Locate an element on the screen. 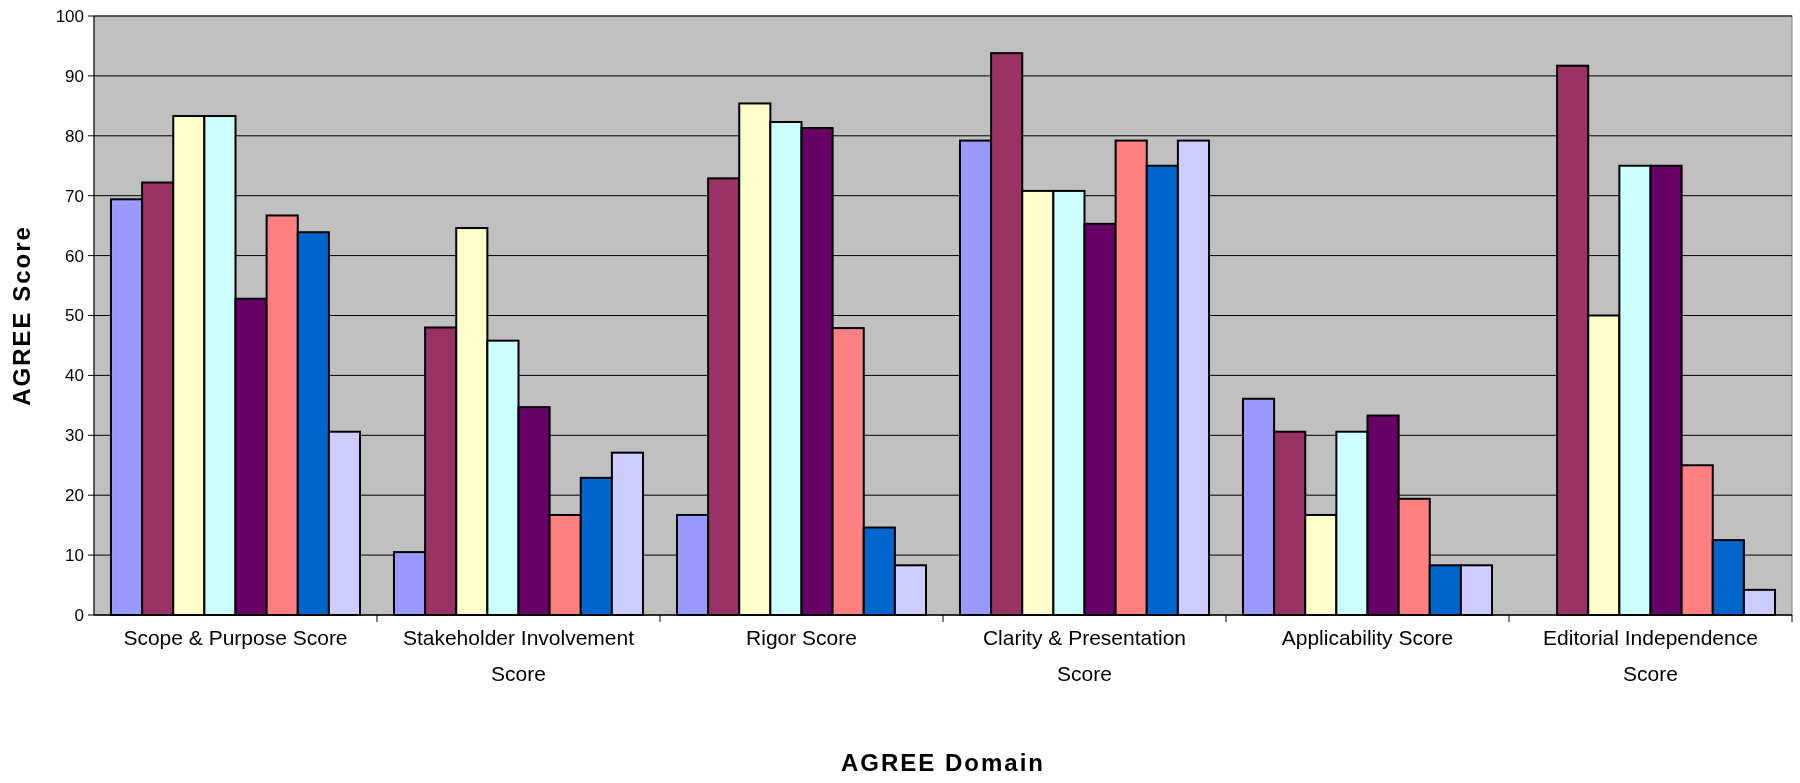 This screenshot has height=783, width=1800. y-tick-label: 90 is located at coordinates (74, 76).